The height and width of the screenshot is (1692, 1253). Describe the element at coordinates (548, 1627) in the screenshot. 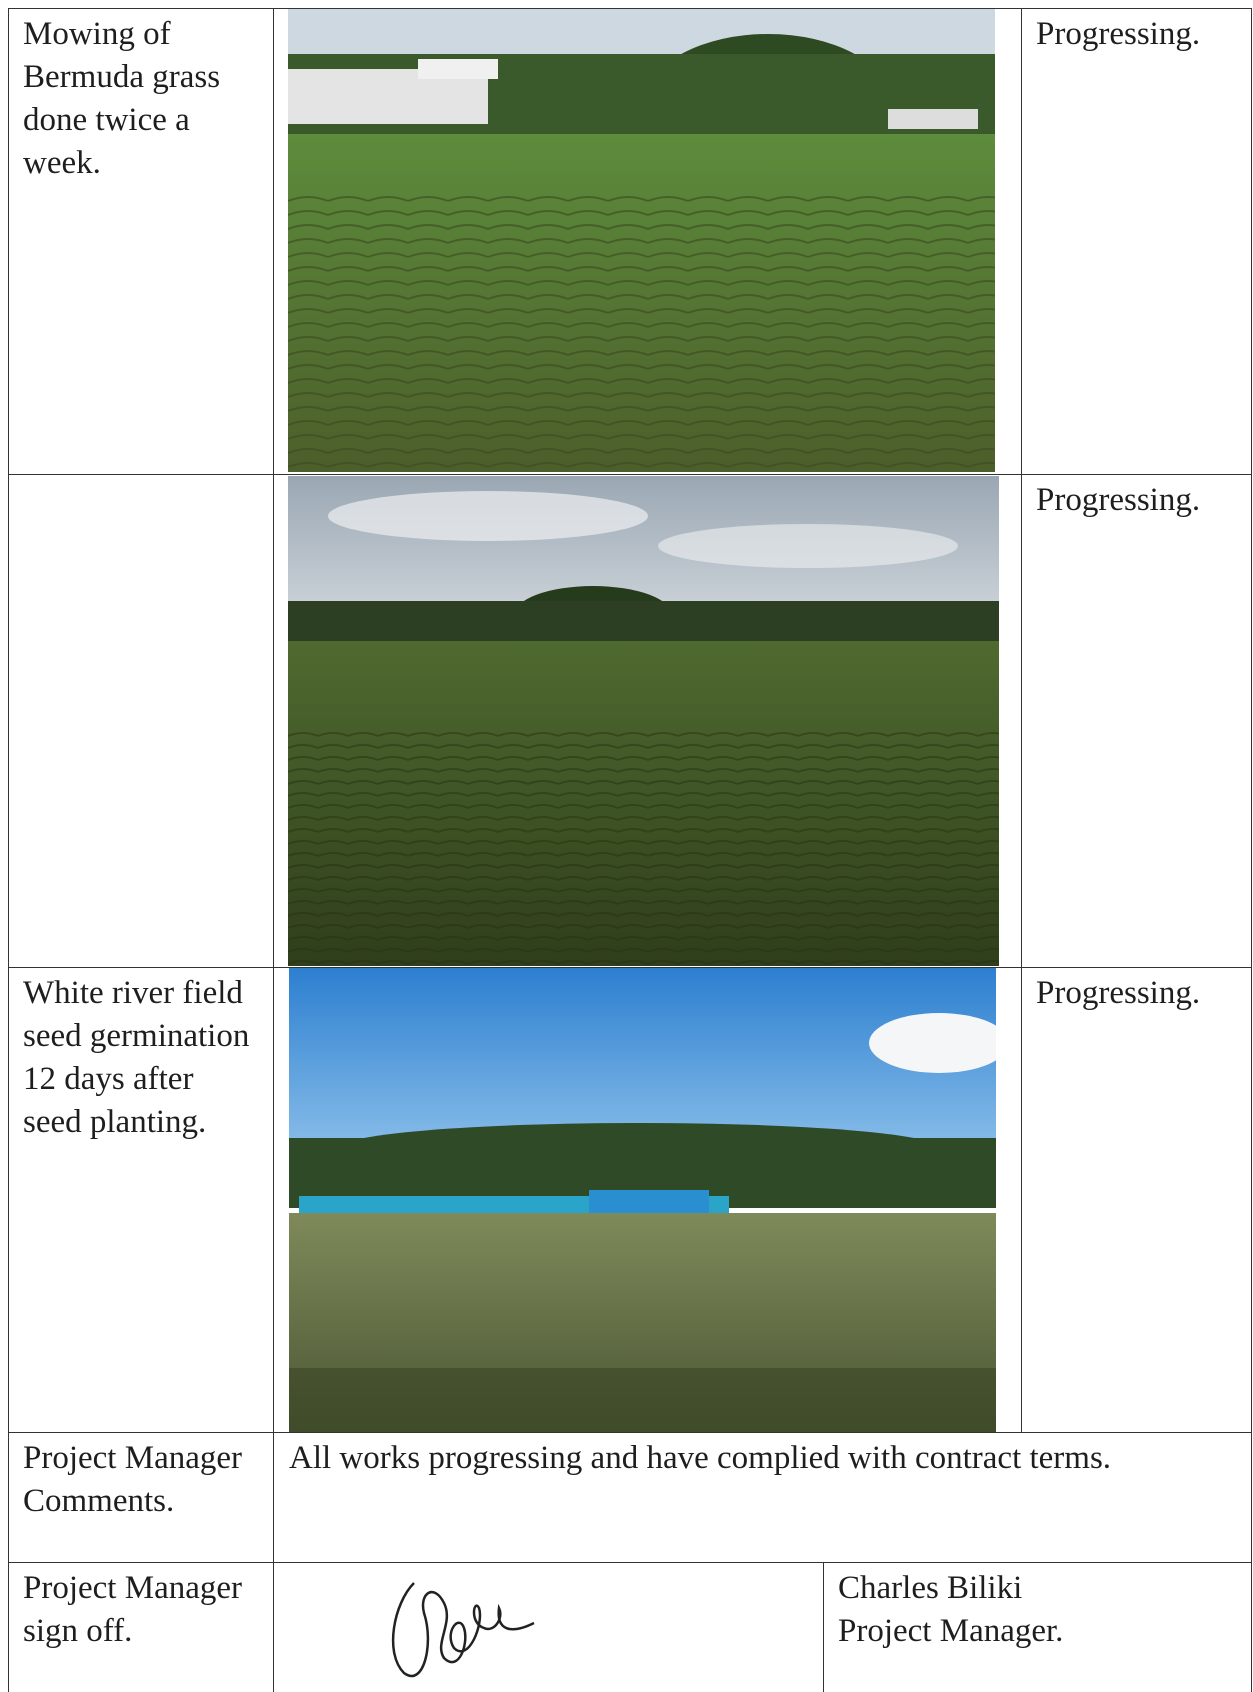

I see `signature-cell` at that location.